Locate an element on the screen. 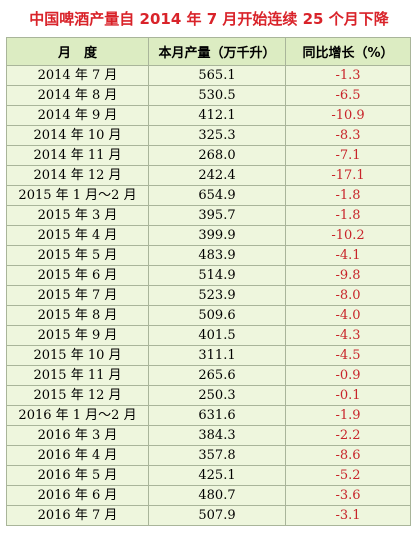  output-cell: 530.5 is located at coordinates (217, 95).